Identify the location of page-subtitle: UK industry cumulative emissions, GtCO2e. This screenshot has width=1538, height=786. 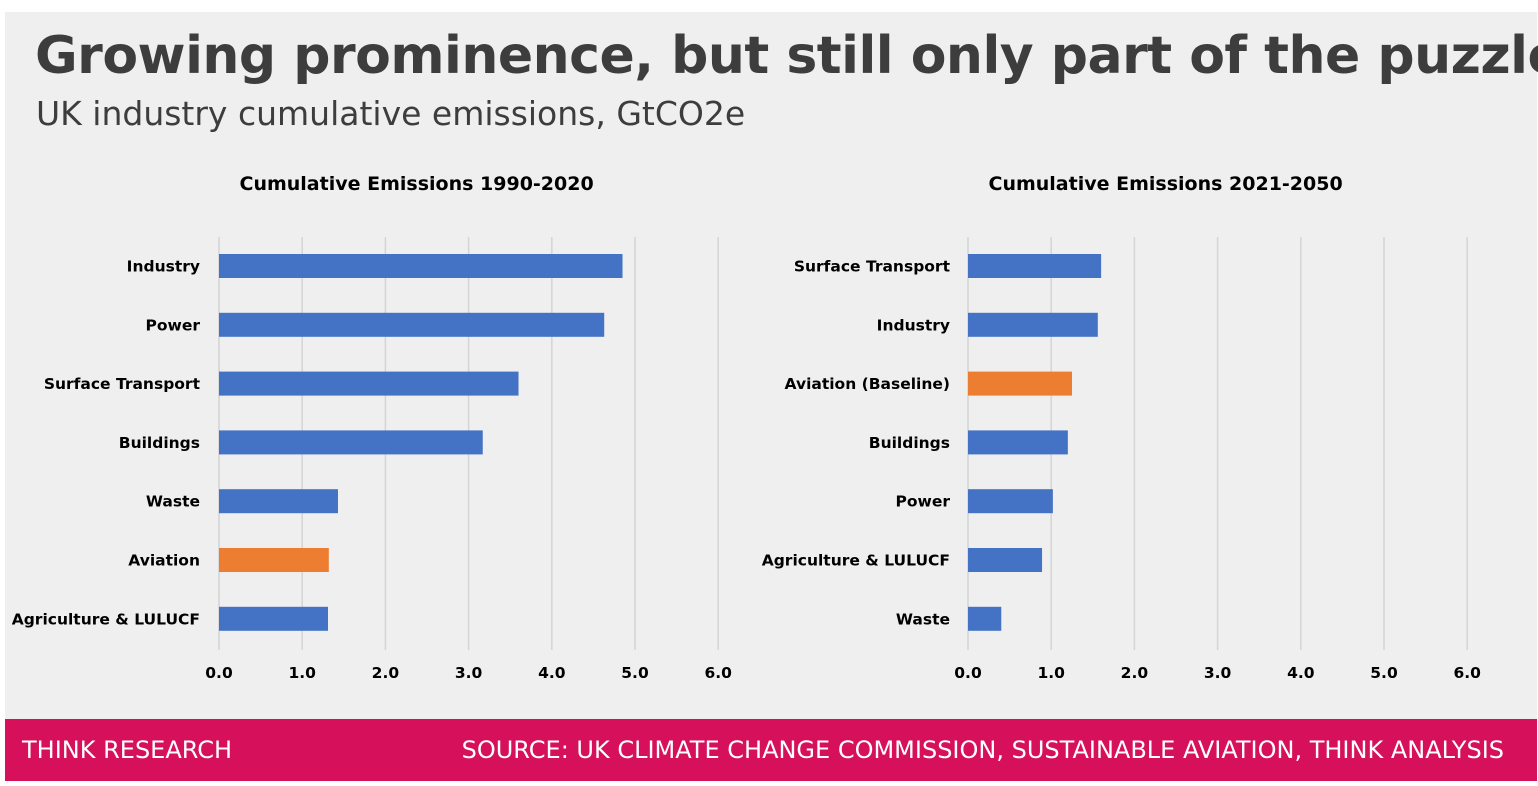
(391, 113).